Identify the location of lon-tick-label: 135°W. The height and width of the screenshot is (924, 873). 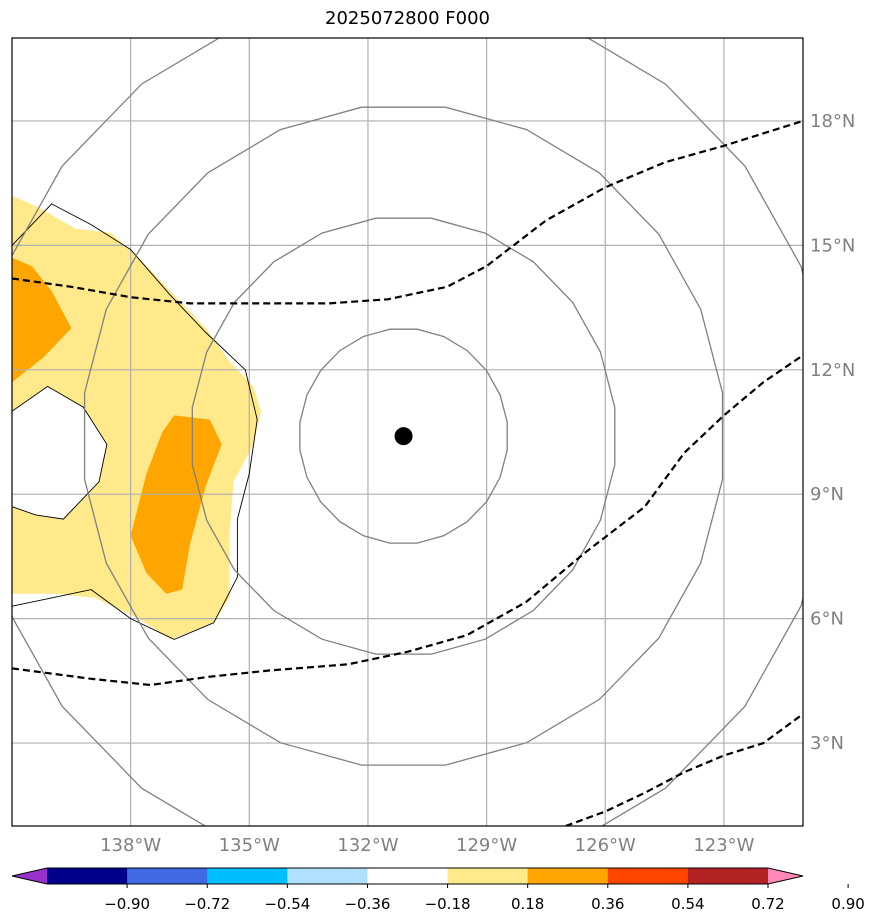
(249, 845).